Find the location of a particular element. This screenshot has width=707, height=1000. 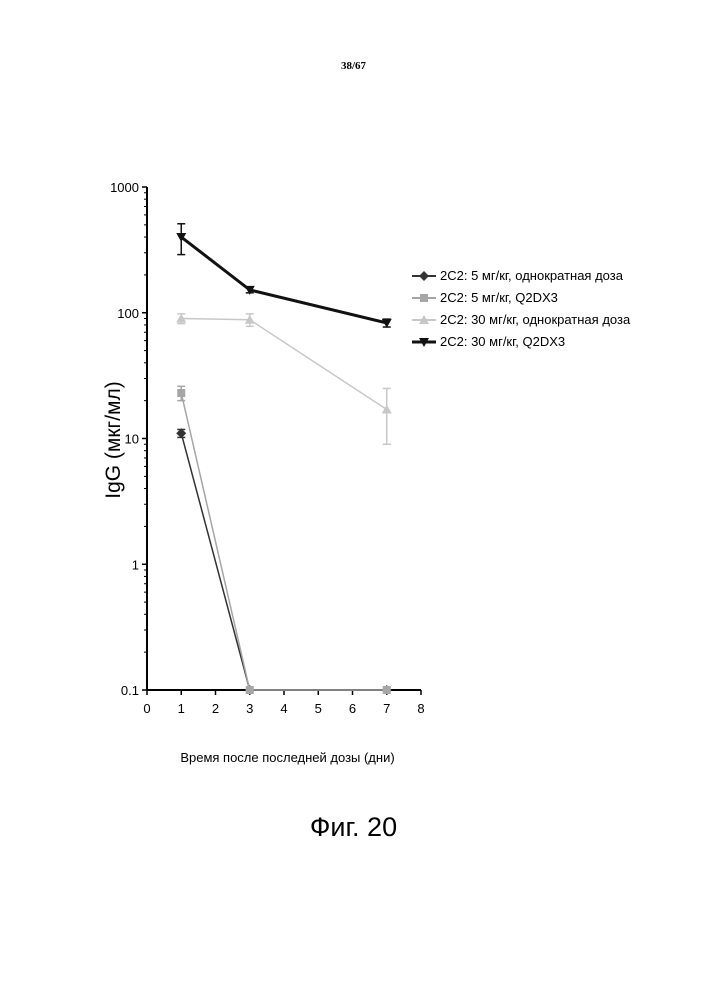

x-axis-label: Время после последней дозы (дни) is located at coordinates (287, 757).